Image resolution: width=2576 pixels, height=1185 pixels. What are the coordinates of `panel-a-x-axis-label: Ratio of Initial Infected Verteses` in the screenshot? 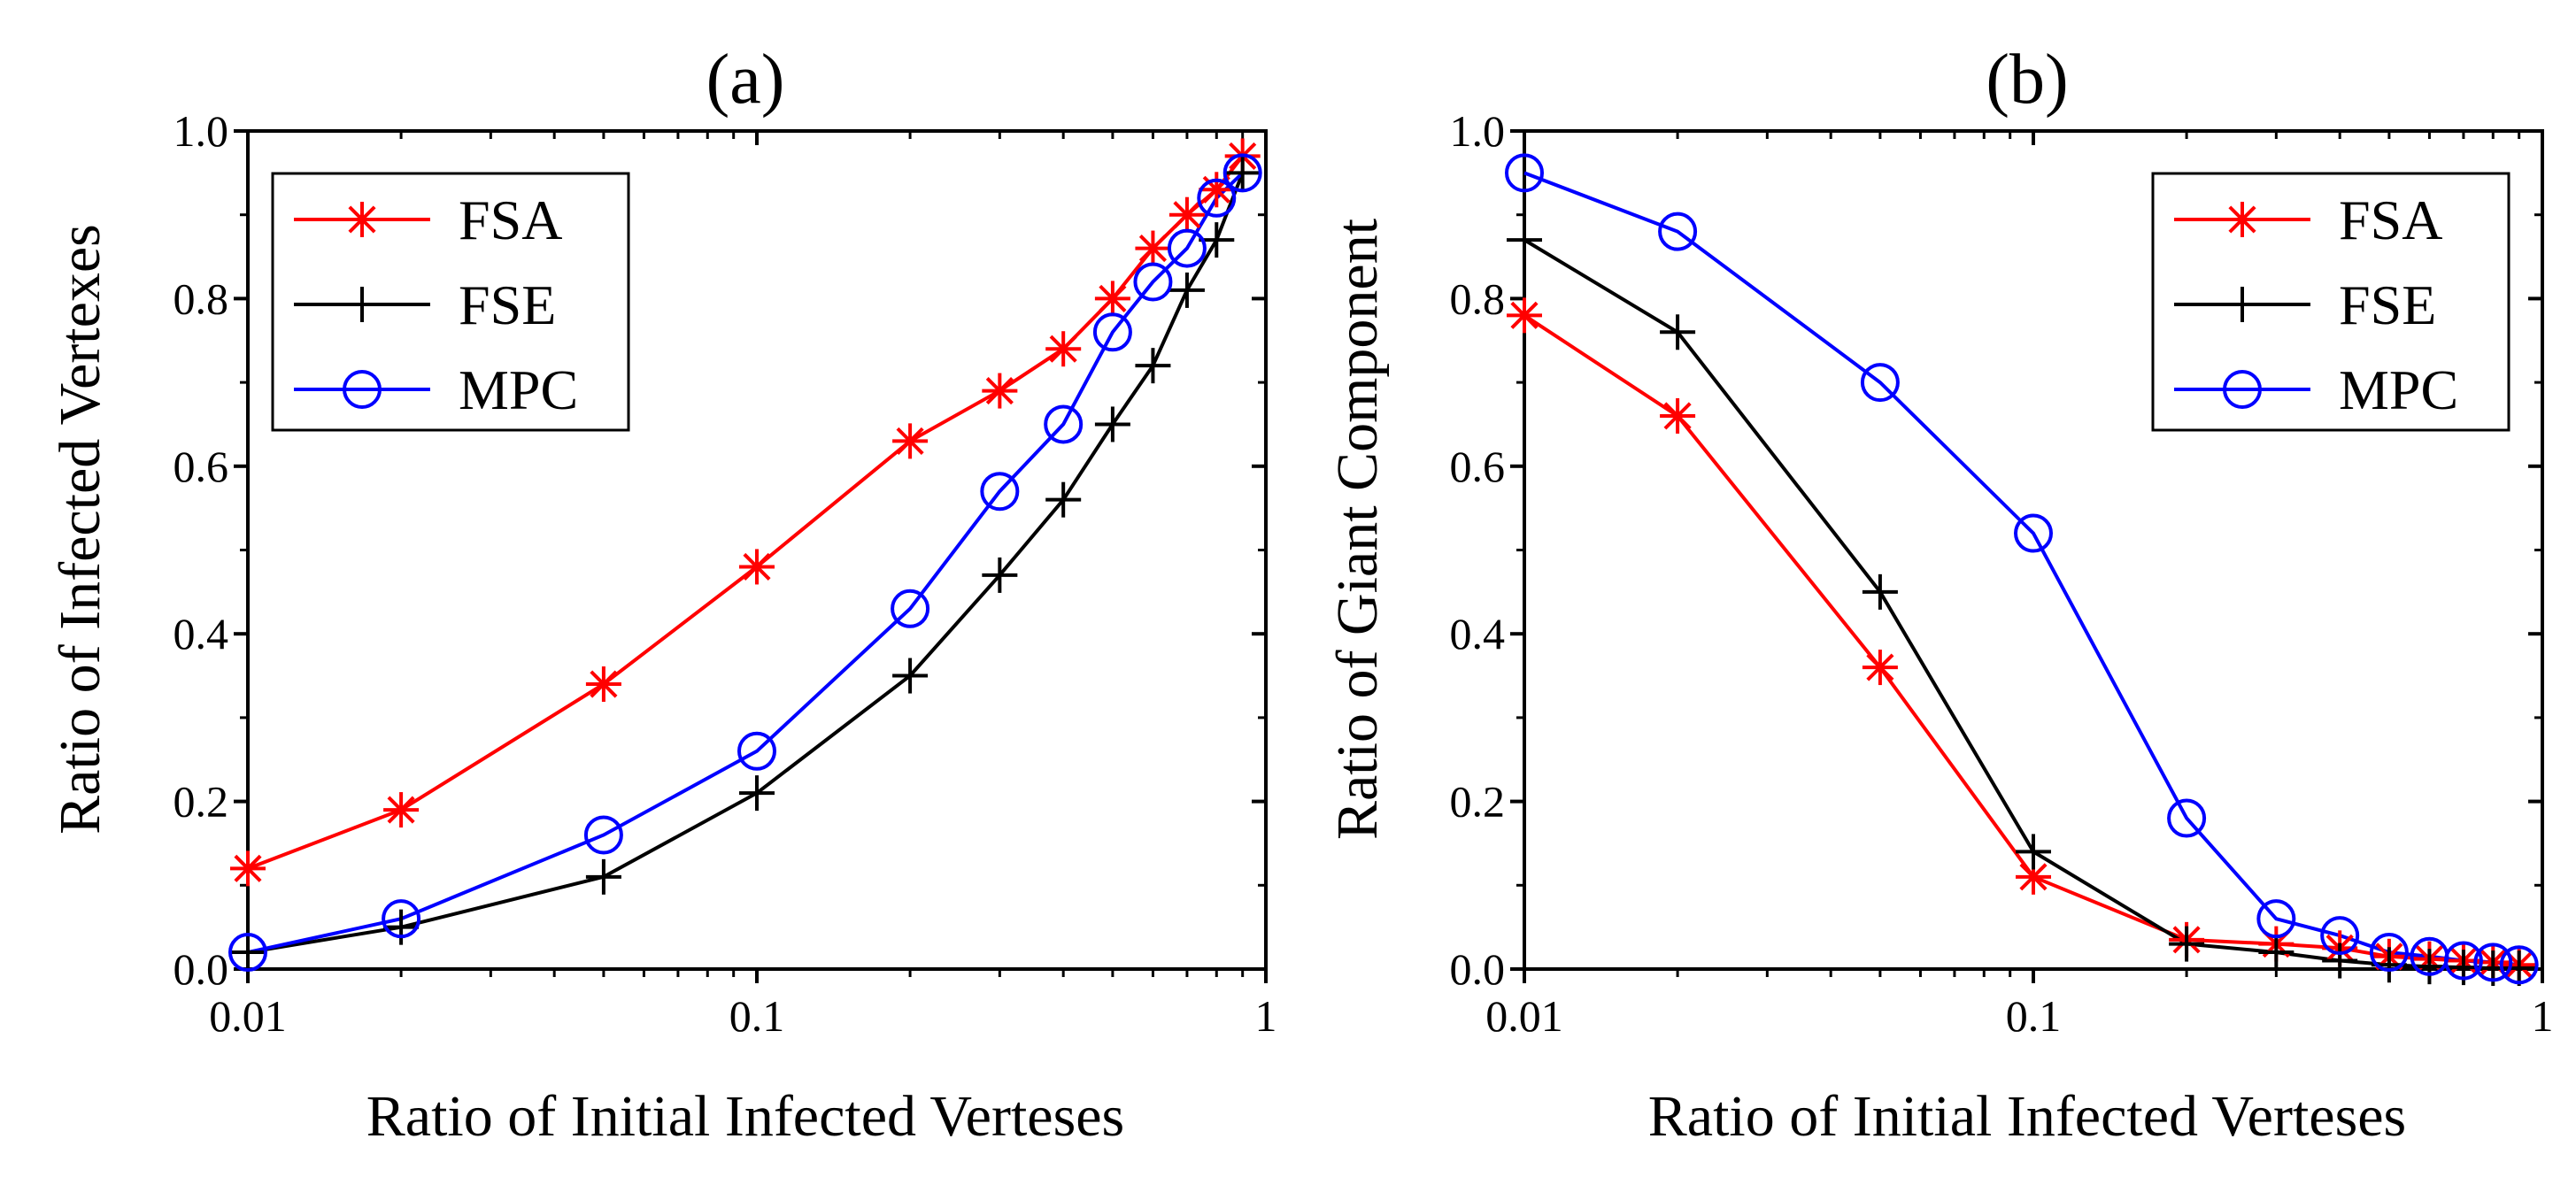 It's located at (745, 1117).